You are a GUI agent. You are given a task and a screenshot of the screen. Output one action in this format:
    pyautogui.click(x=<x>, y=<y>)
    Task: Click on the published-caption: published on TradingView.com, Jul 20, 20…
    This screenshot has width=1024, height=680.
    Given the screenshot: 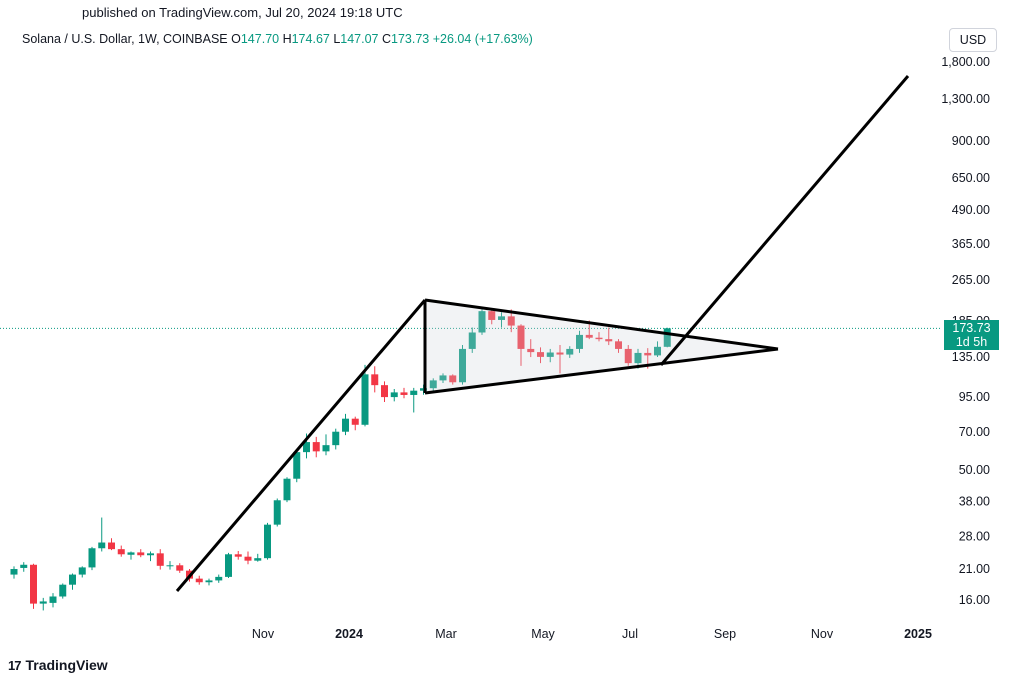 What is the action you would take?
    pyautogui.click(x=242, y=12)
    